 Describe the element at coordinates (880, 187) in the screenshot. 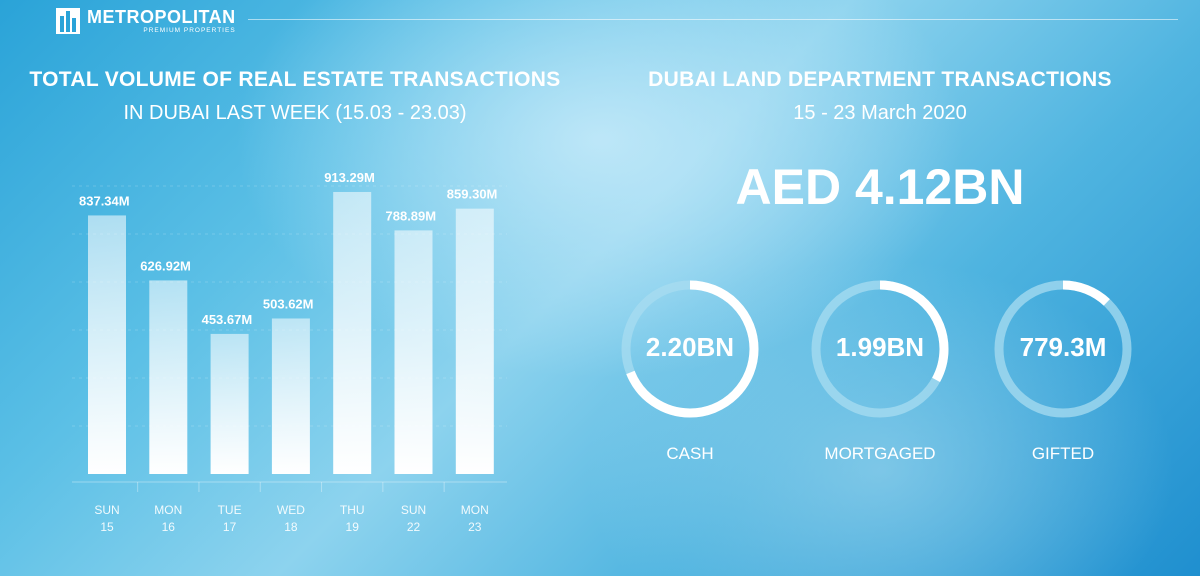

I see `total-value: AED 4.12BN` at that location.